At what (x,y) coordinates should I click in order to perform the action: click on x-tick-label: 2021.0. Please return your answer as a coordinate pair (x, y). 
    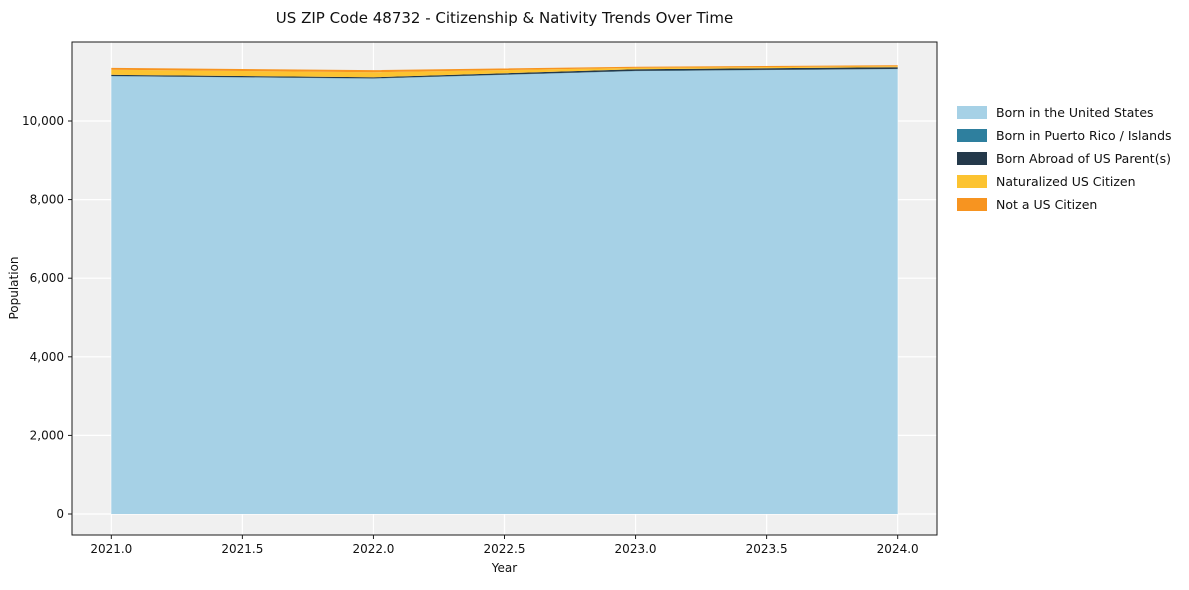
    Looking at the image, I should click on (111, 549).